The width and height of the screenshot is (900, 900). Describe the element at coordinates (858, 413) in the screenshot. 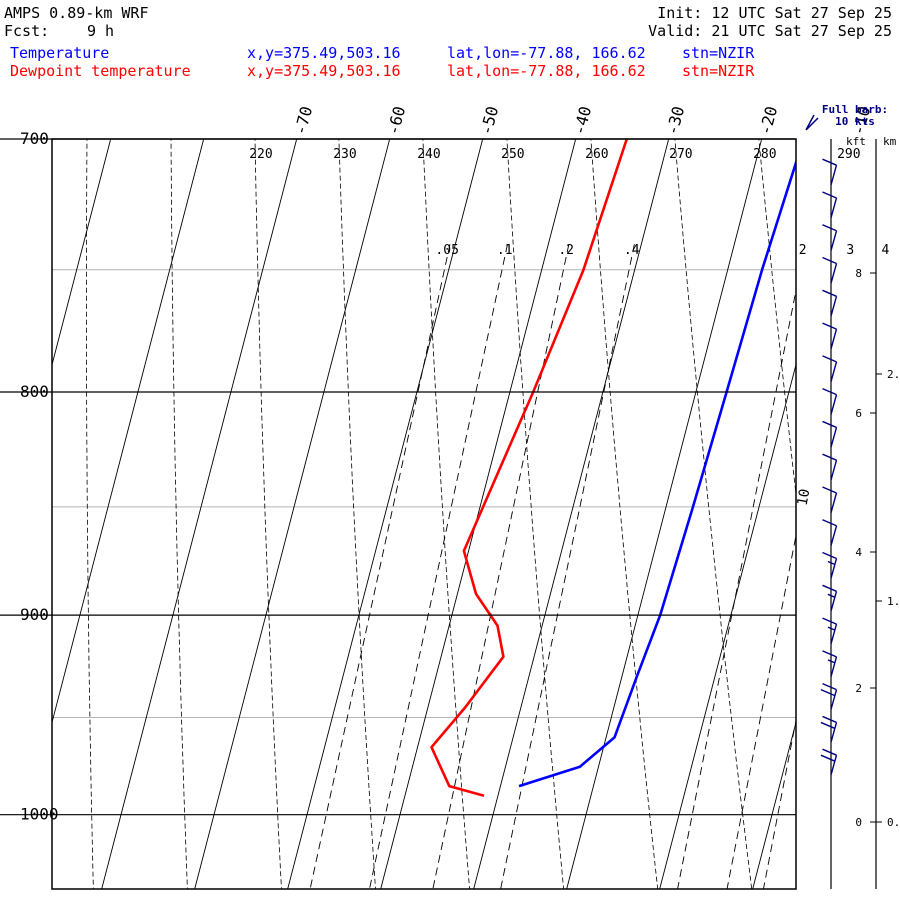

I see `kft-label-6: 6` at that location.